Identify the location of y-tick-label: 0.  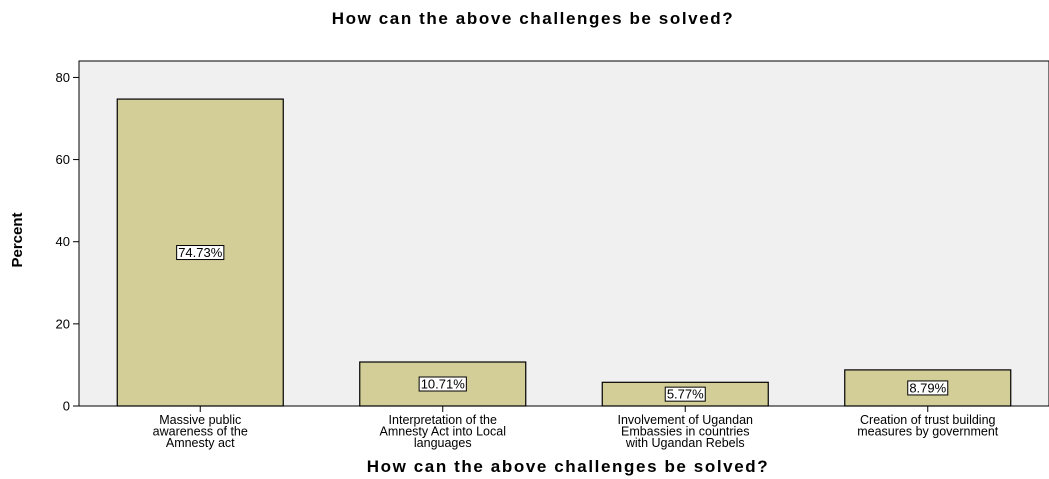
(66, 406).